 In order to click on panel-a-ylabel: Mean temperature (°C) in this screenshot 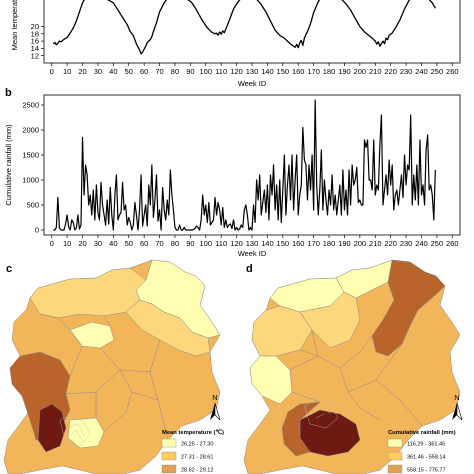, I will do `click(14, 25)`.